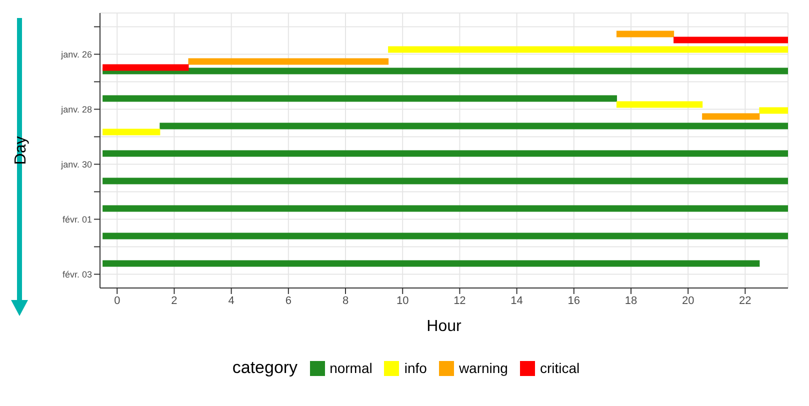  Describe the element at coordinates (402, 300) in the screenshot. I see `x-tick-label: 10` at that location.